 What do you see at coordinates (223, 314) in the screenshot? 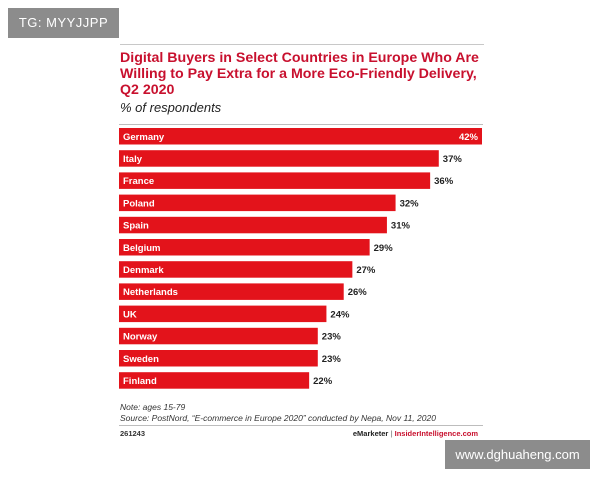
I see `bar-uk` at bounding box center [223, 314].